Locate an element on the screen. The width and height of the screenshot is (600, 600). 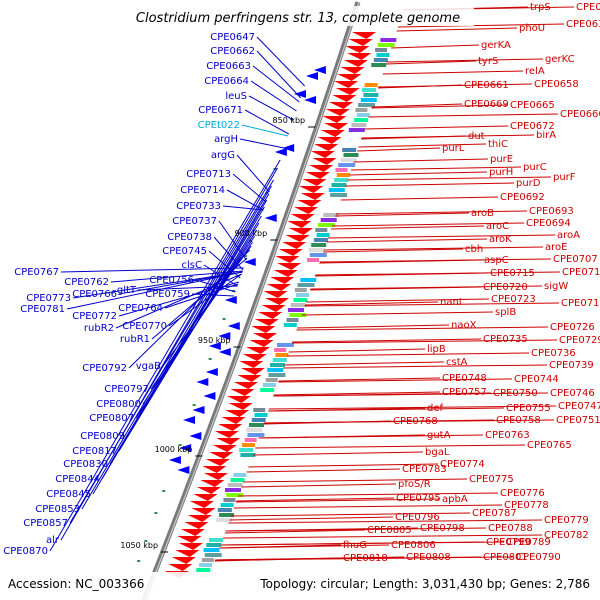
gene-label-cpe0733: CPE0733 is located at coordinates (198, 206).